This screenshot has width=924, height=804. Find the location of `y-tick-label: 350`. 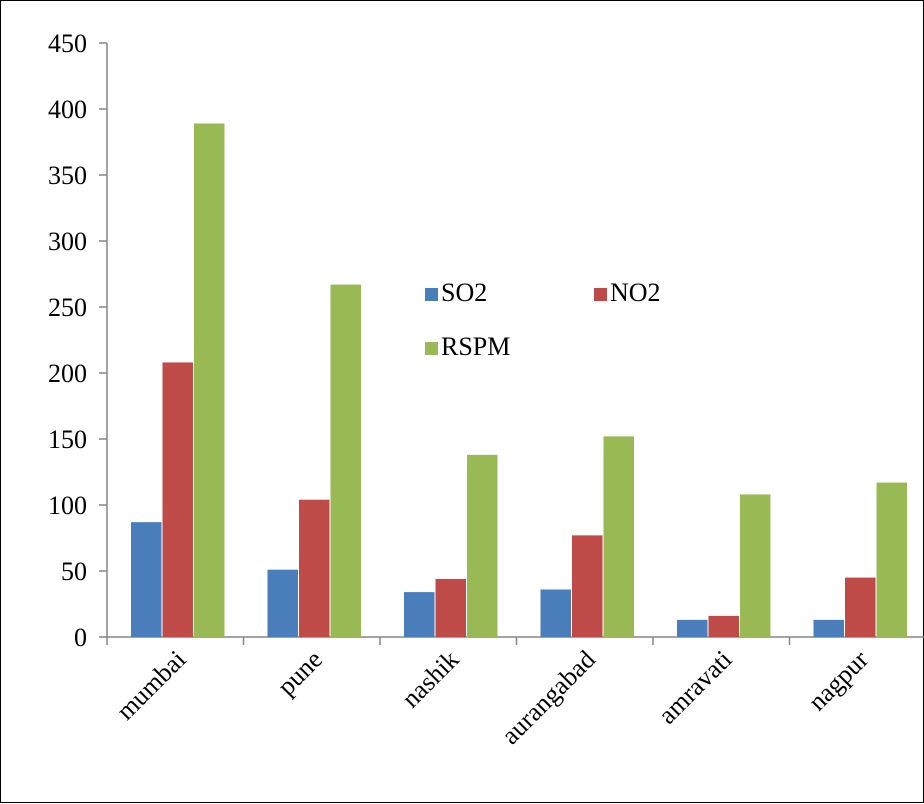

y-tick-label: 350 is located at coordinates (67, 175).